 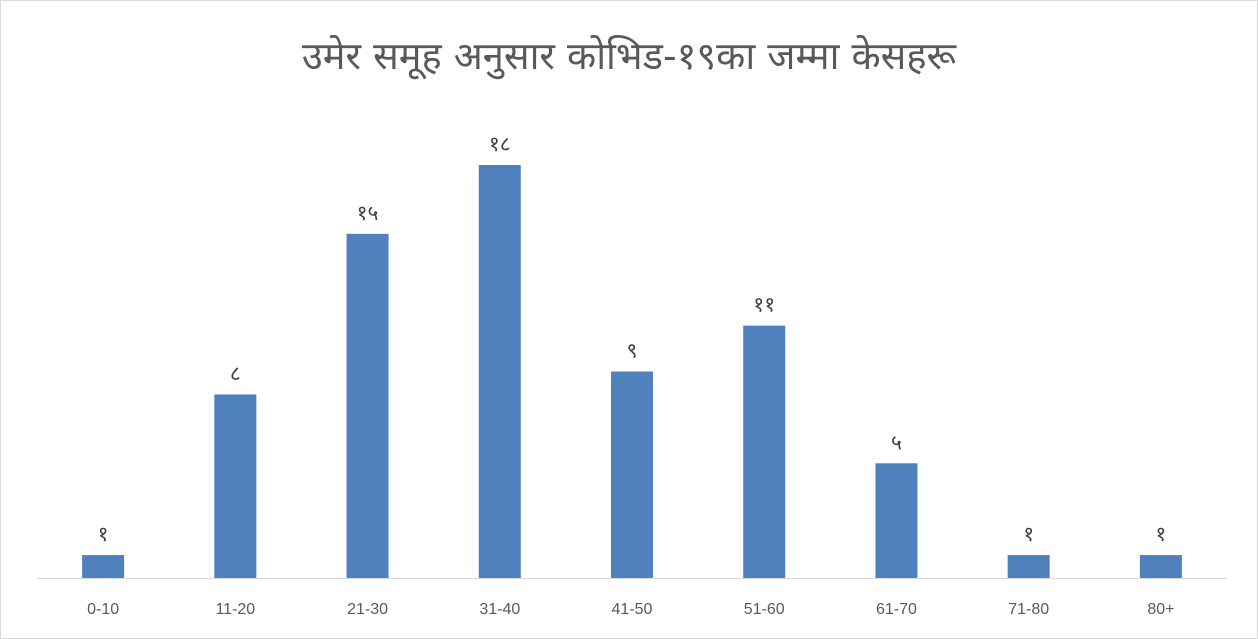 I want to click on x-tick-label-41-50: 41-50, so click(x=632, y=609).